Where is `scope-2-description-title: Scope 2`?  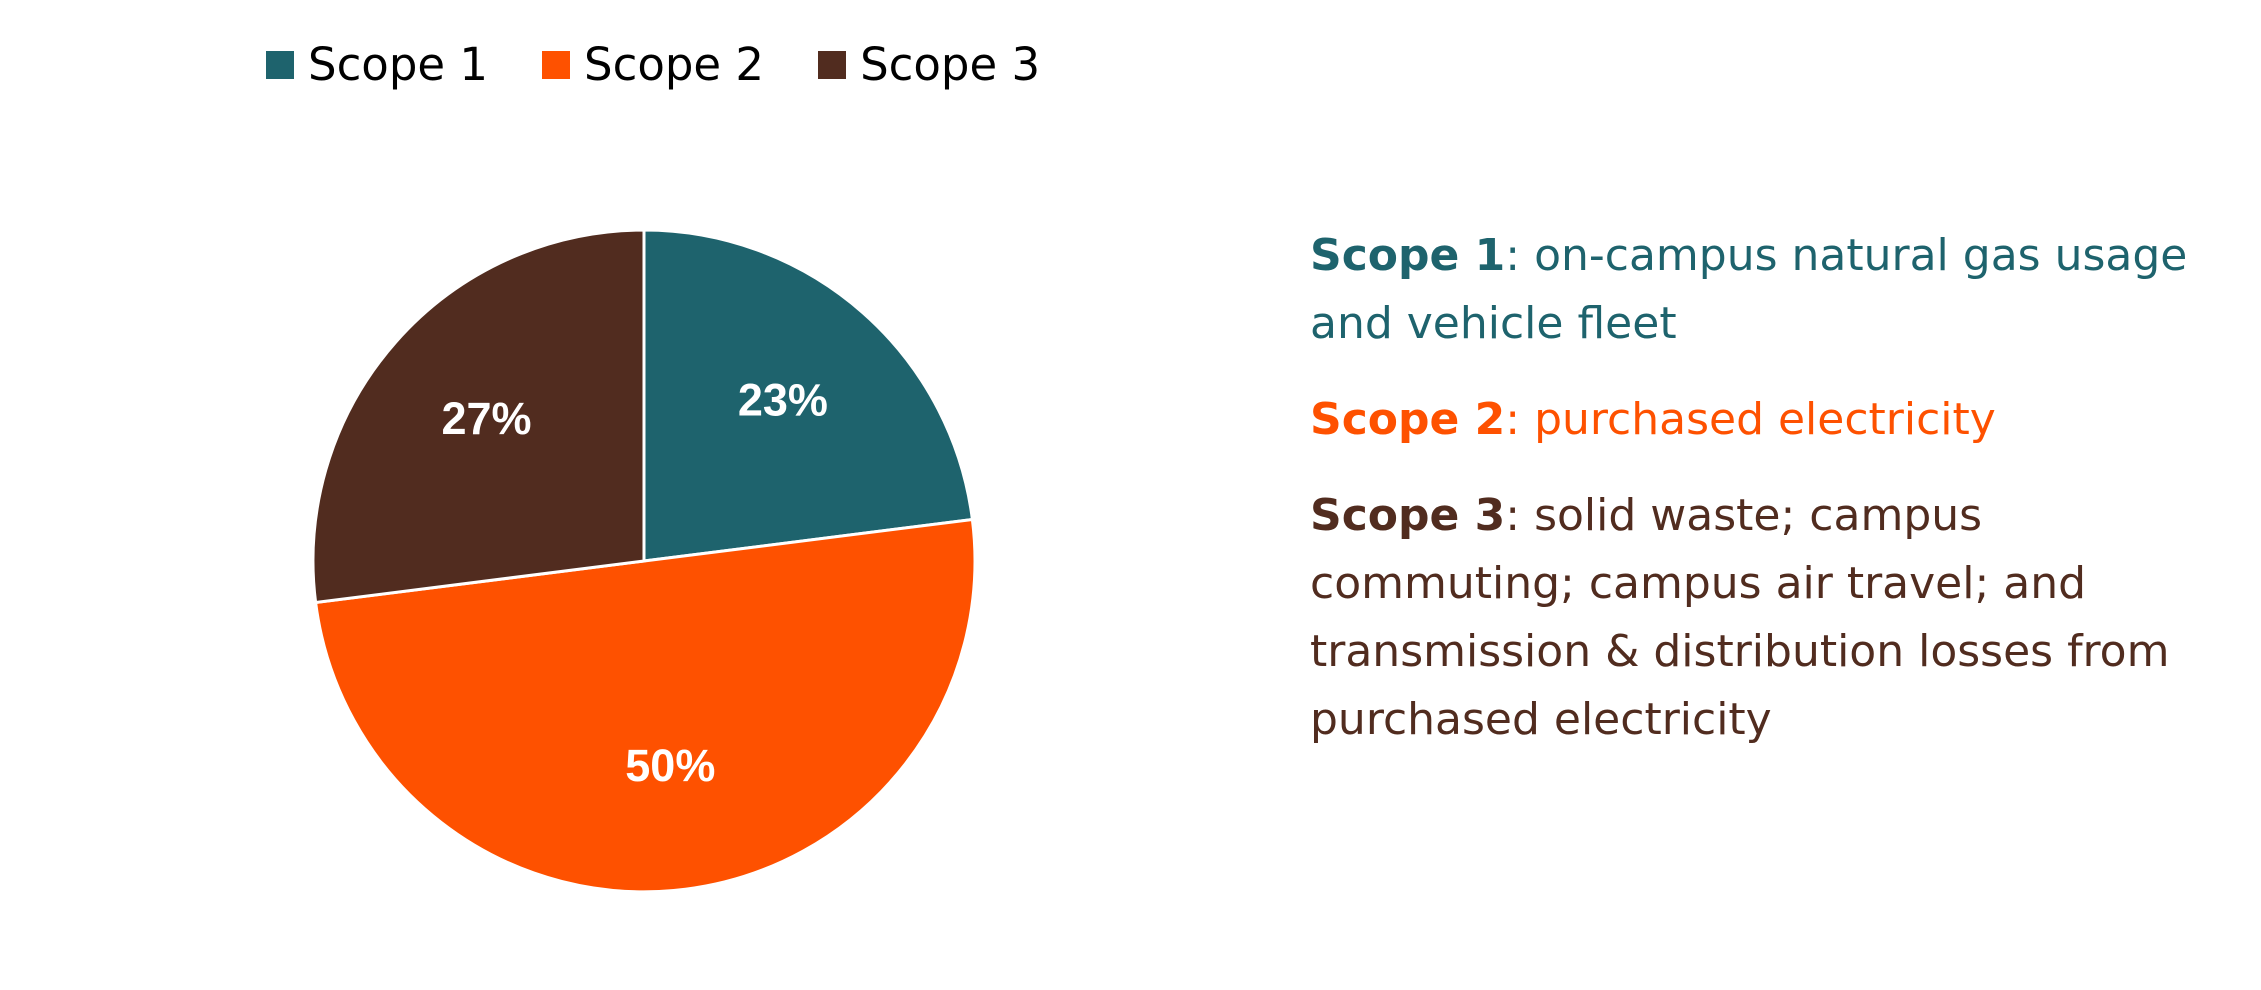 scope-2-description-title: Scope 2 is located at coordinates (1408, 419).